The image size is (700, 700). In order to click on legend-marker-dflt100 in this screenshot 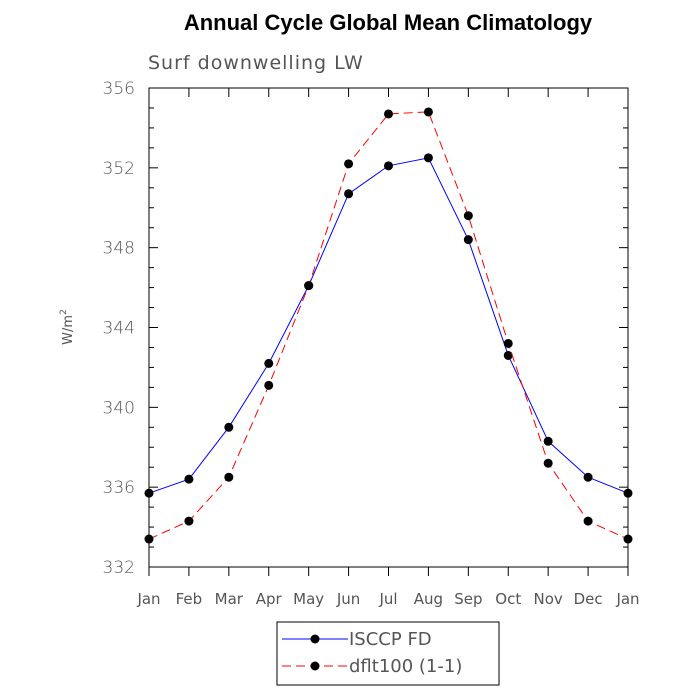, I will do `click(315, 666)`.